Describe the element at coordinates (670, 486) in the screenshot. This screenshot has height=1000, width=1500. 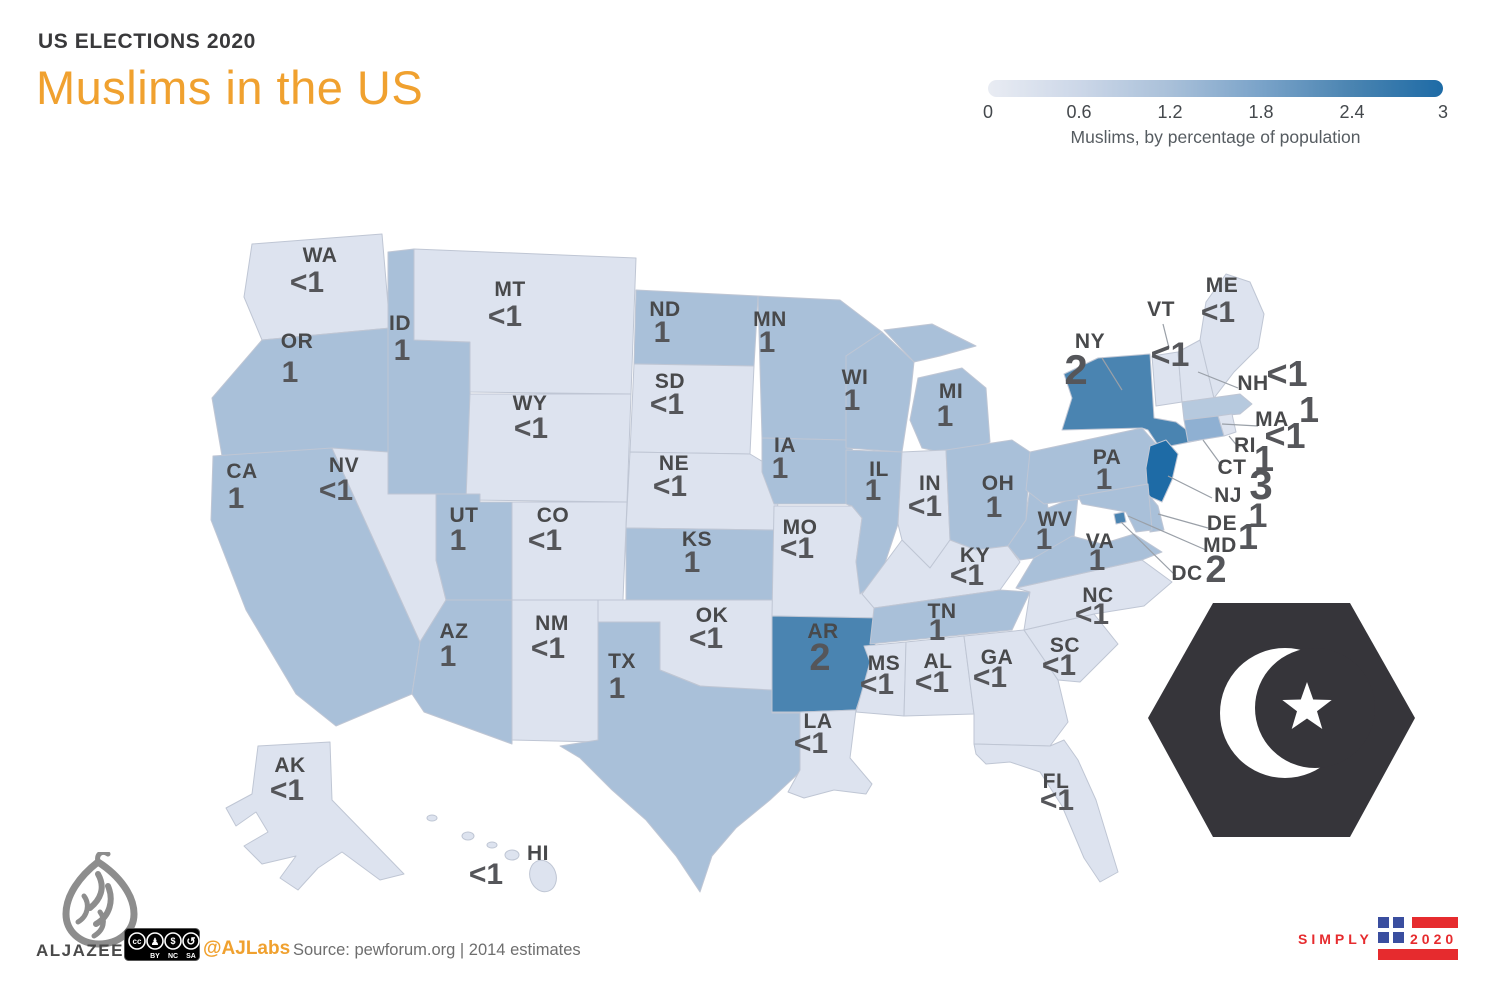
I see `state-NE-value: <1` at that location.